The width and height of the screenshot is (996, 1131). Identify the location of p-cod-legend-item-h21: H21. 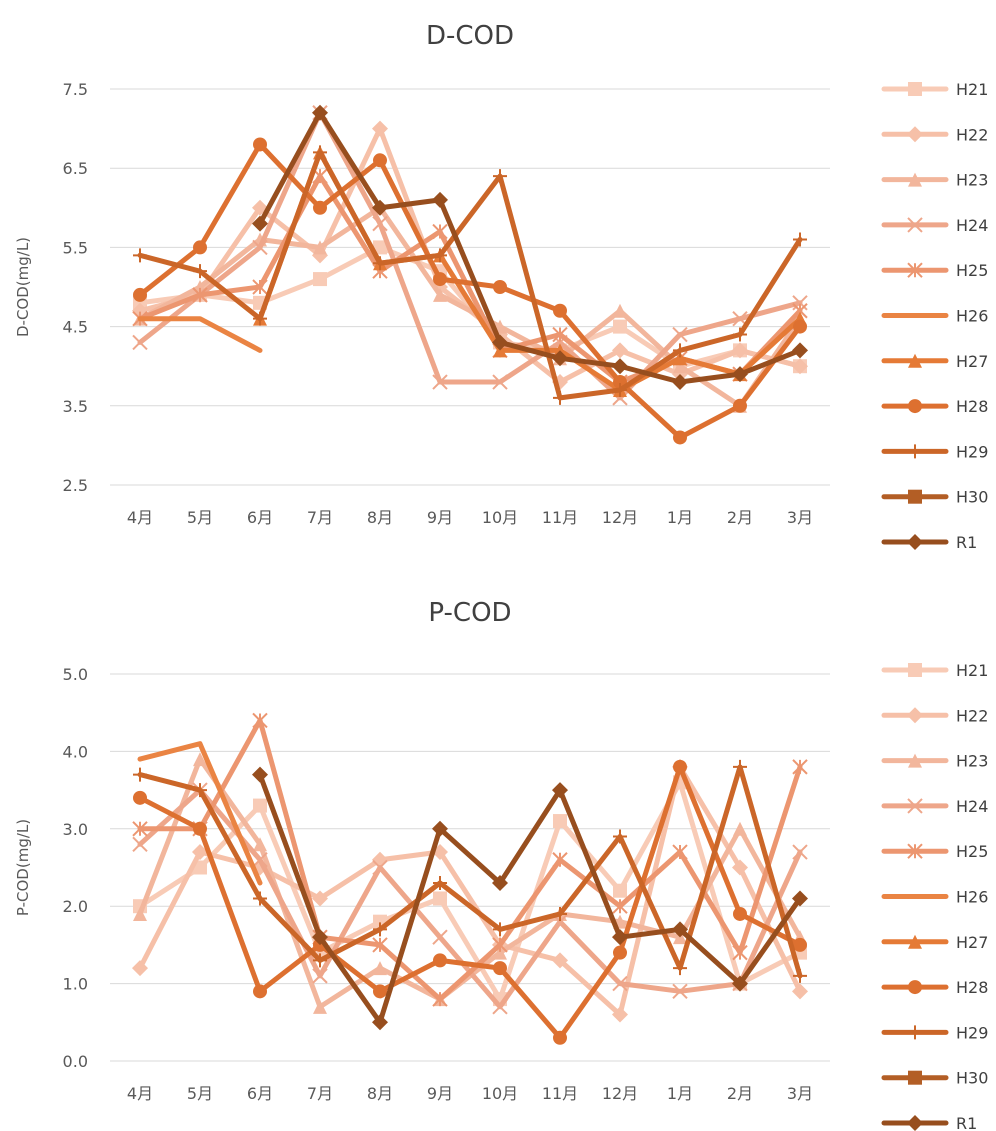
(934, 670).